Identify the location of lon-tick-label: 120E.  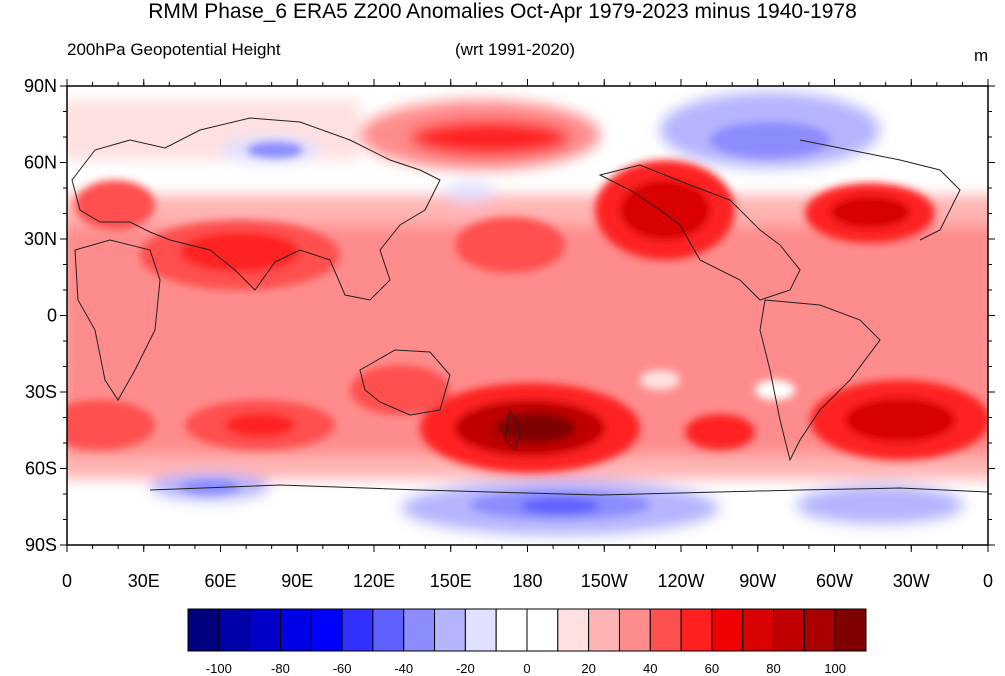
(374, 581).